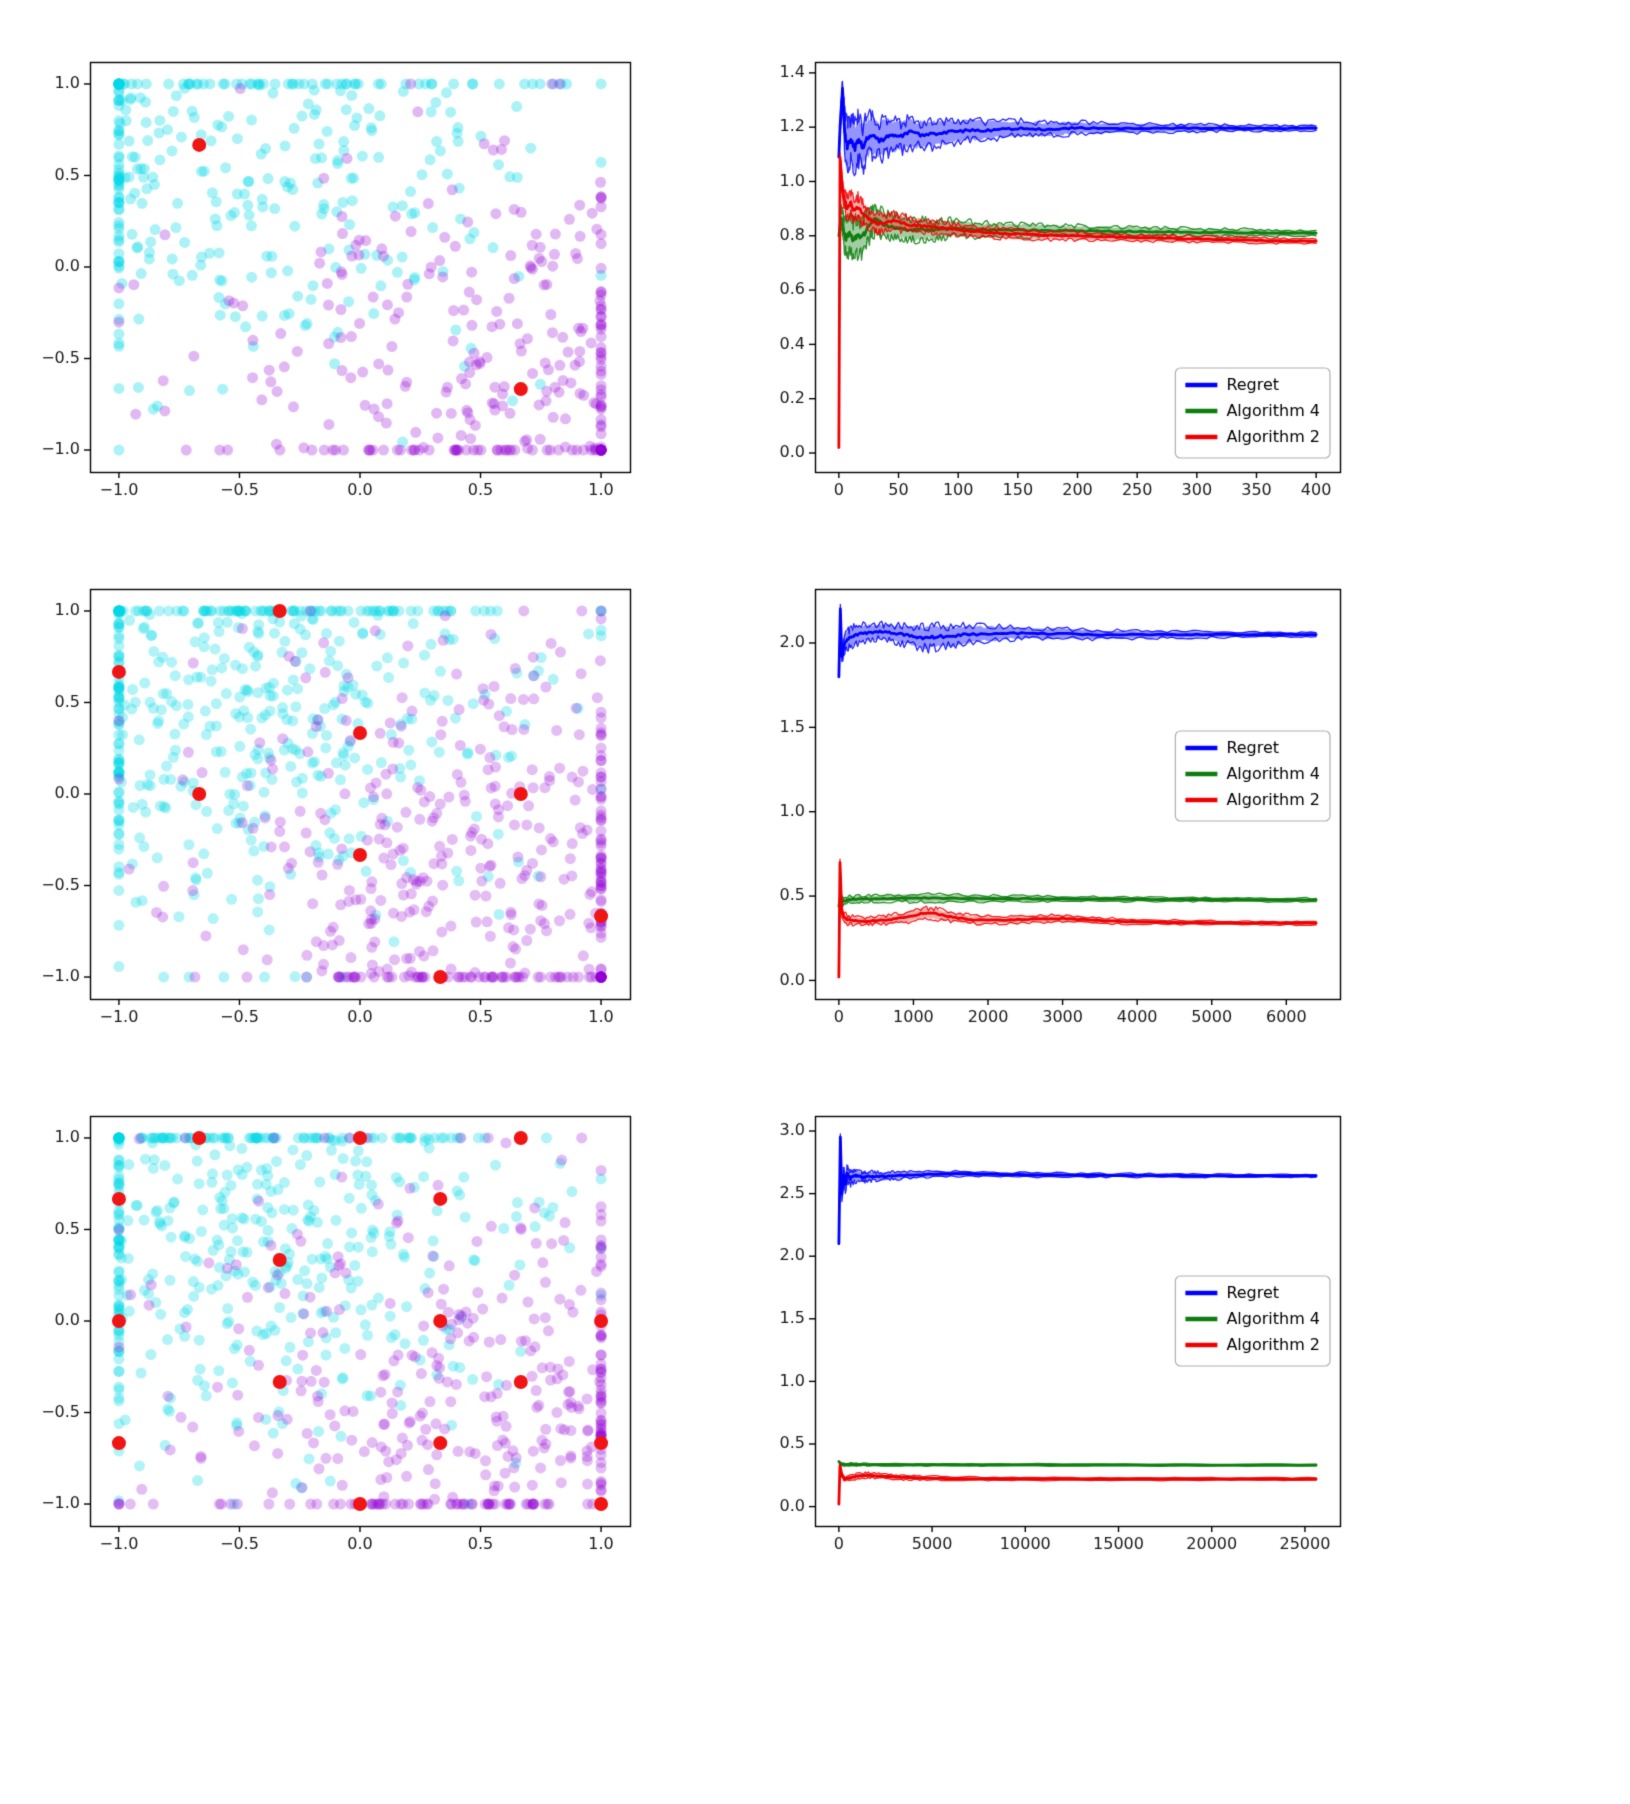  What do you see at coordinates (358, 807) in the screenshot?
I see `subplot-scatter-row2` at bounding box center [358, 807].